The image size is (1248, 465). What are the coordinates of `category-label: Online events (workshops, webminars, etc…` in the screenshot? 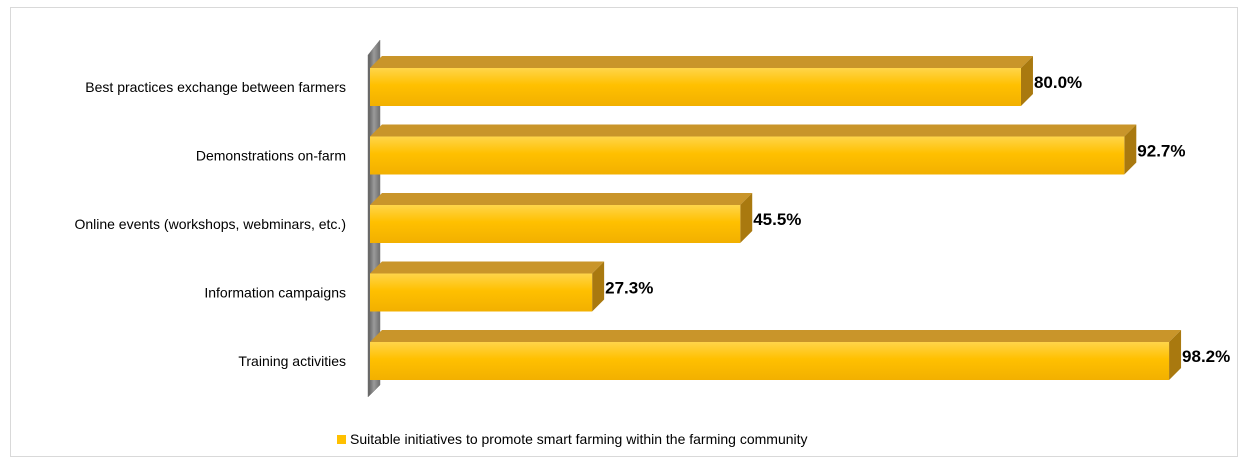 It's located at (210, 224).